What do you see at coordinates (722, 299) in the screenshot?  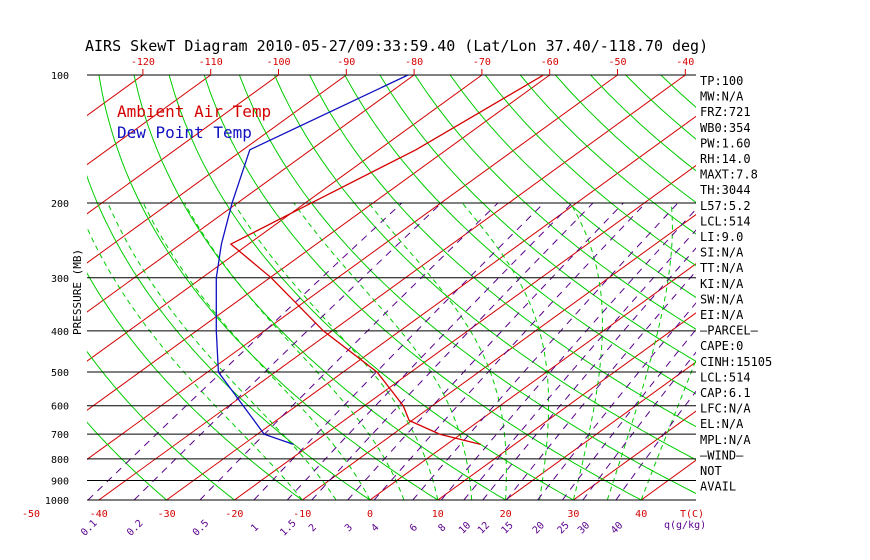 I see `index-readout: SW:N/A` at bounding box center [722, 299].